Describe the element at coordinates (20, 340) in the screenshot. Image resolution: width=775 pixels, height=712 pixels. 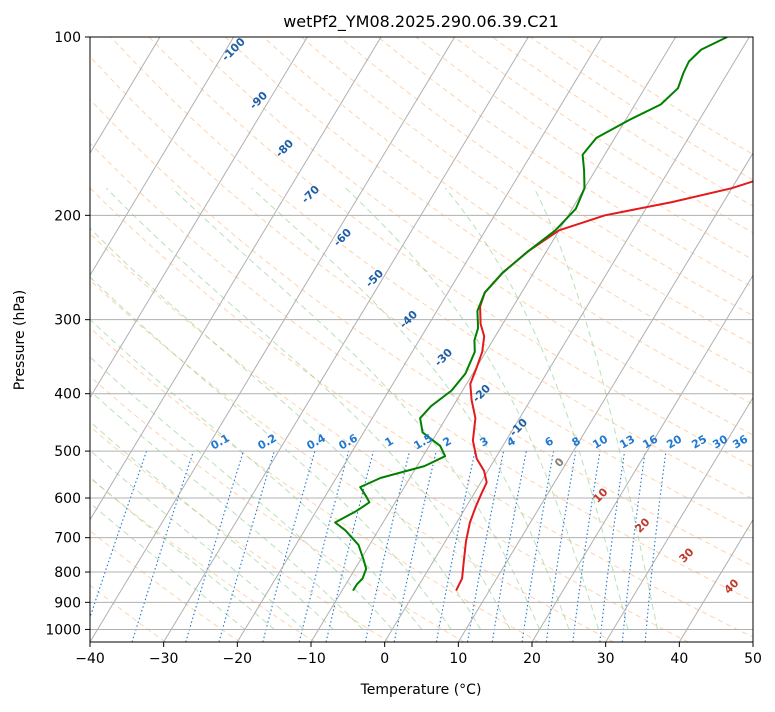
I see `y-axis-label: Pressure (hPa)` at that location.